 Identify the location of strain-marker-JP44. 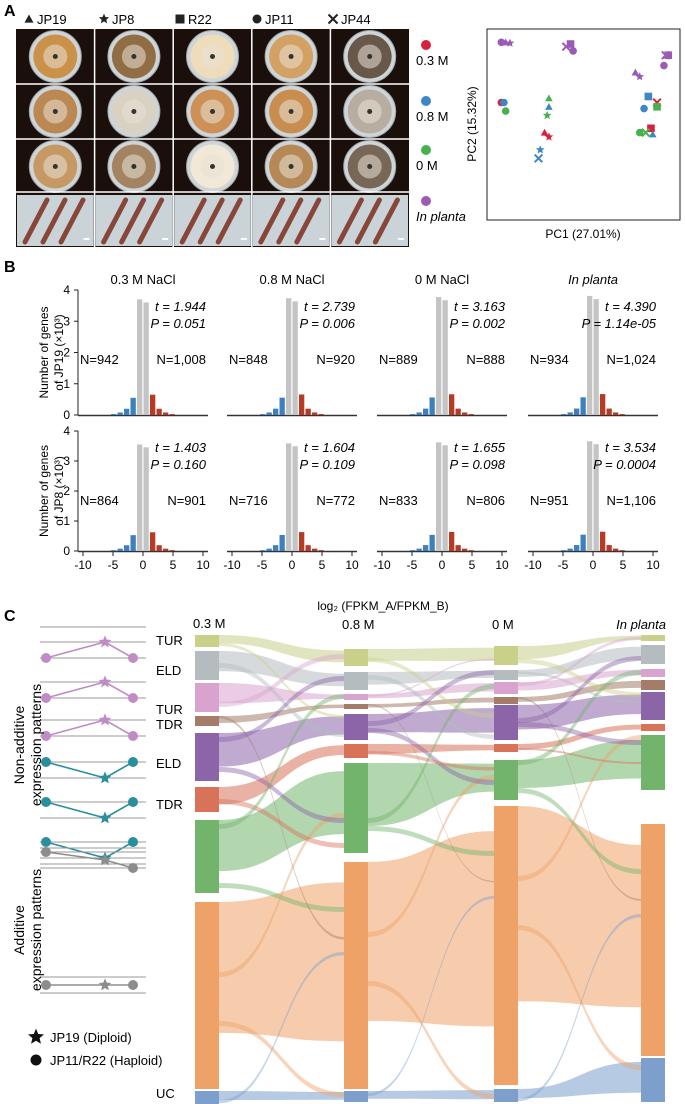
(333, 19).